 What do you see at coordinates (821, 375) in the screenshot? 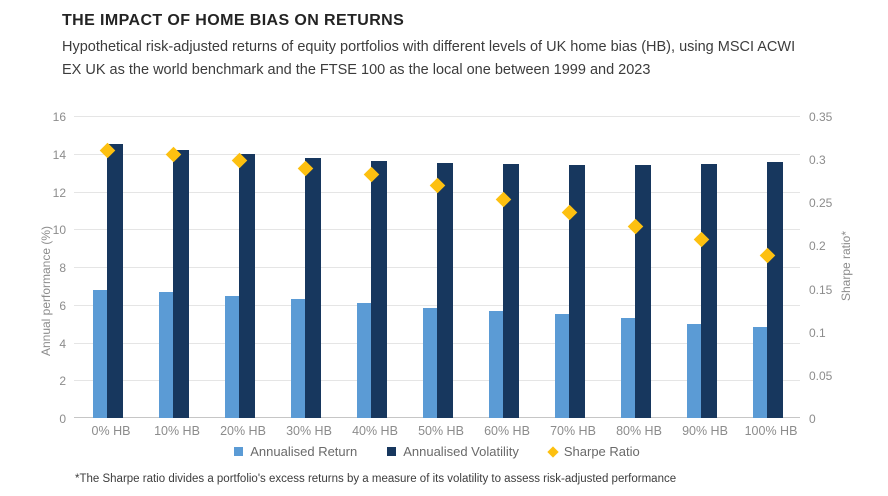
I see `right-axis-tick: 0.05` at bounding box center [821, 375].